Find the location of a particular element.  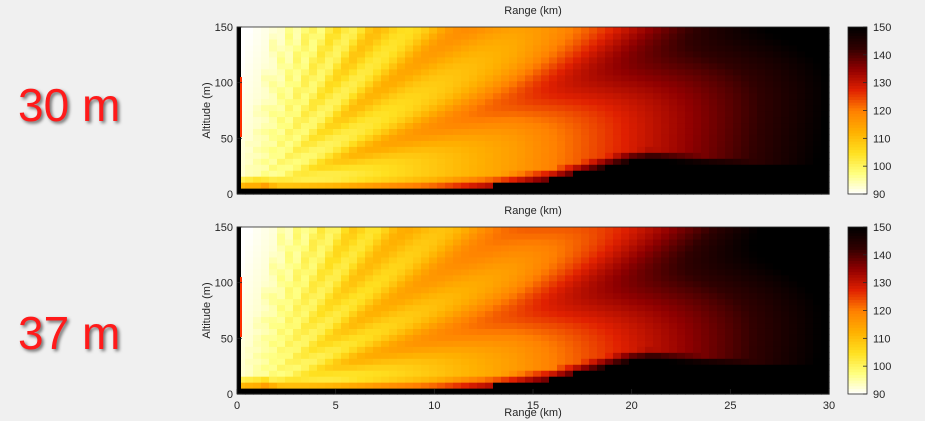

x-tick-label: 10 is located at coordinates (434, 406).